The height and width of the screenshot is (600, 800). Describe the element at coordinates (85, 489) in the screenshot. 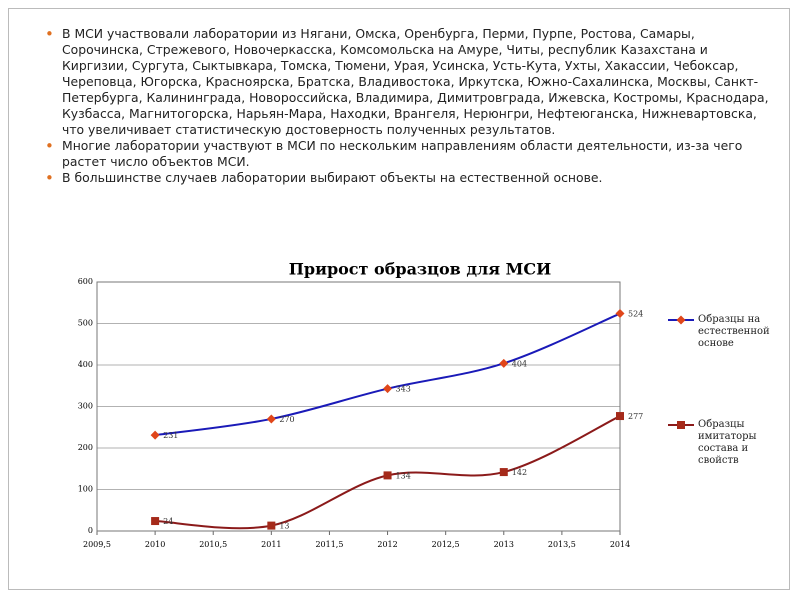

I see `y-tick-label: 100` at that location.